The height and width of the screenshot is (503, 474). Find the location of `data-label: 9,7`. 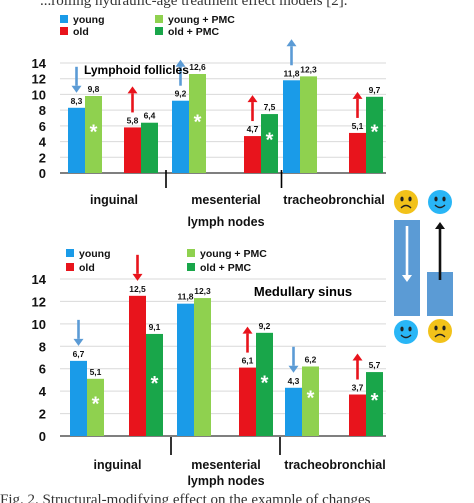

data-label: 9,7 is located at coordinates (375, 90).